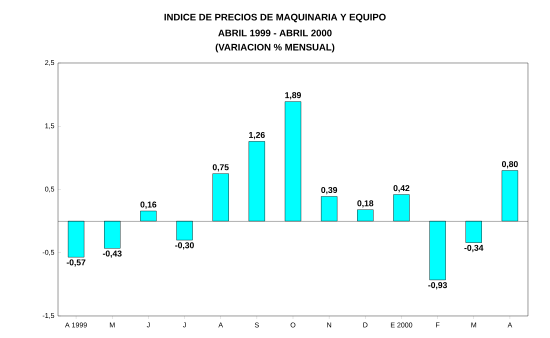 This screenshot has width=550, height=338. I want to click on data-label: -0,93, so click(437, 286).